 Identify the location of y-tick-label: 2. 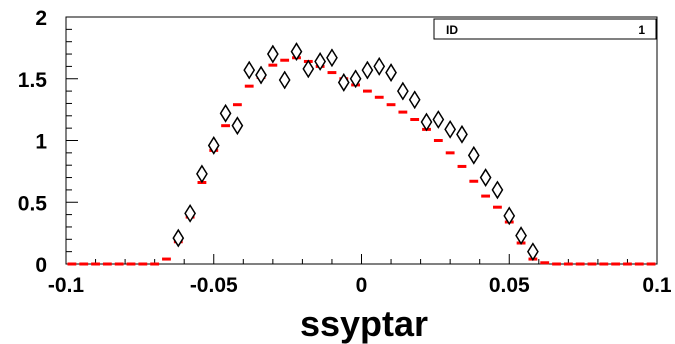
(41, 18).